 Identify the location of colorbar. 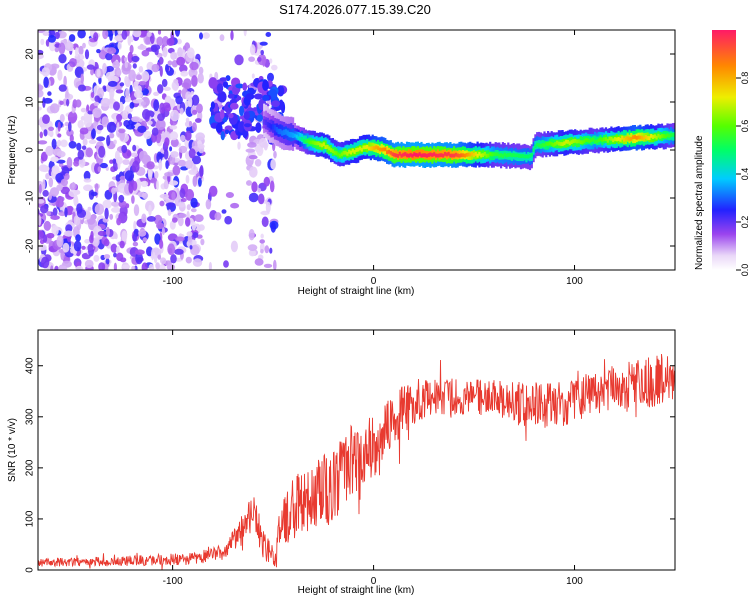
(724, 150).